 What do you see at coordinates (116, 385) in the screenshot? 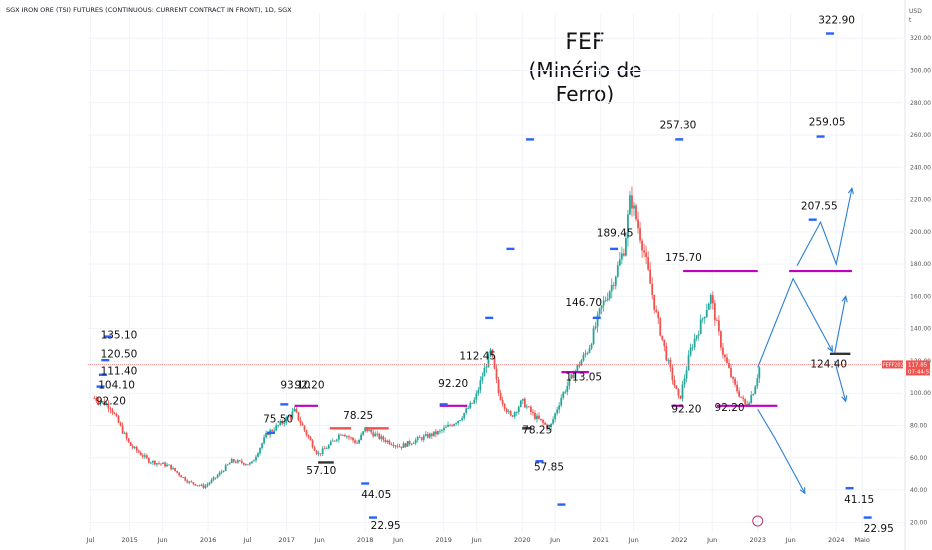
I see `level-label: 104.10` at bounding box center [116, 385].